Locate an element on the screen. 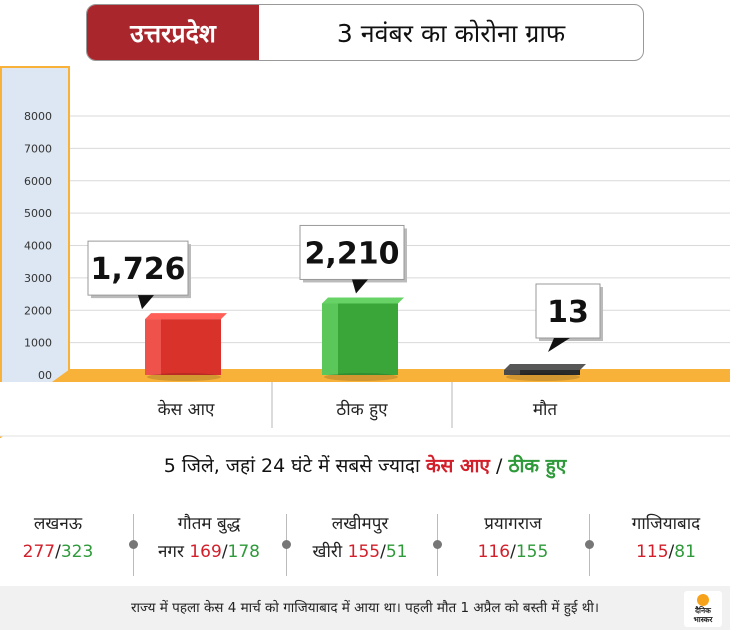  district-gautam-buddh-nagar: गौतम बुद्ध नगर 169/178 is located at coordinates (209, 538).